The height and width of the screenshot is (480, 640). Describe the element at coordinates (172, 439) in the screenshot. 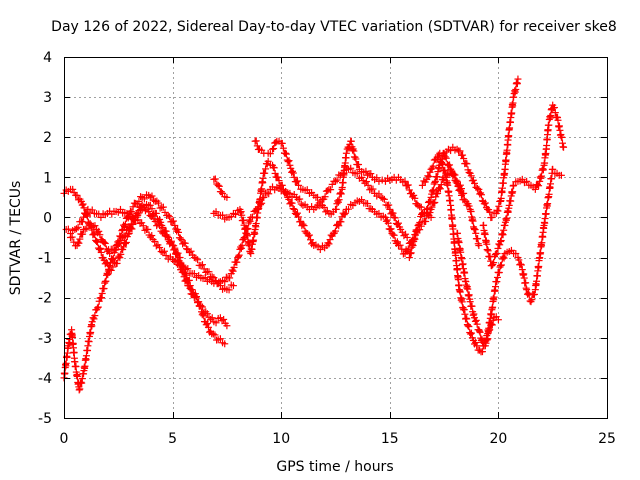

I see `x-tick-label: 5` at that location.